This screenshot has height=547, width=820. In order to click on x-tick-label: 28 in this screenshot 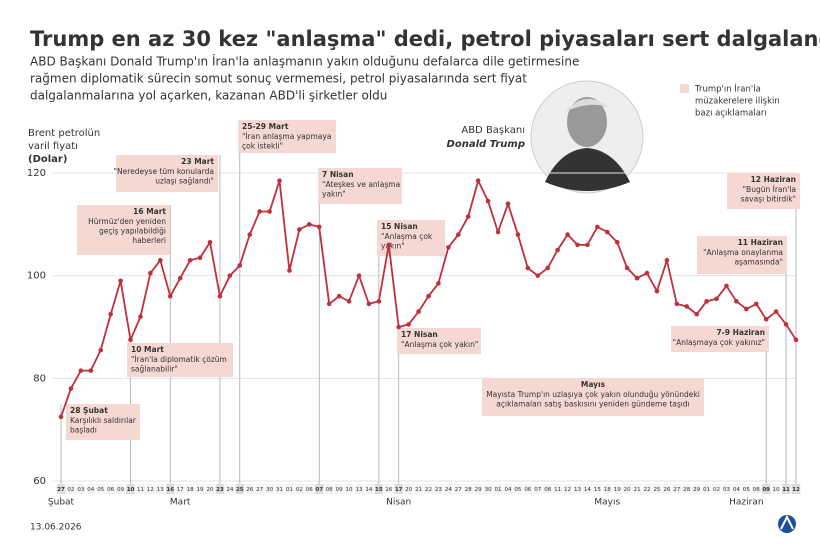, I will do `click(468, 490)`.